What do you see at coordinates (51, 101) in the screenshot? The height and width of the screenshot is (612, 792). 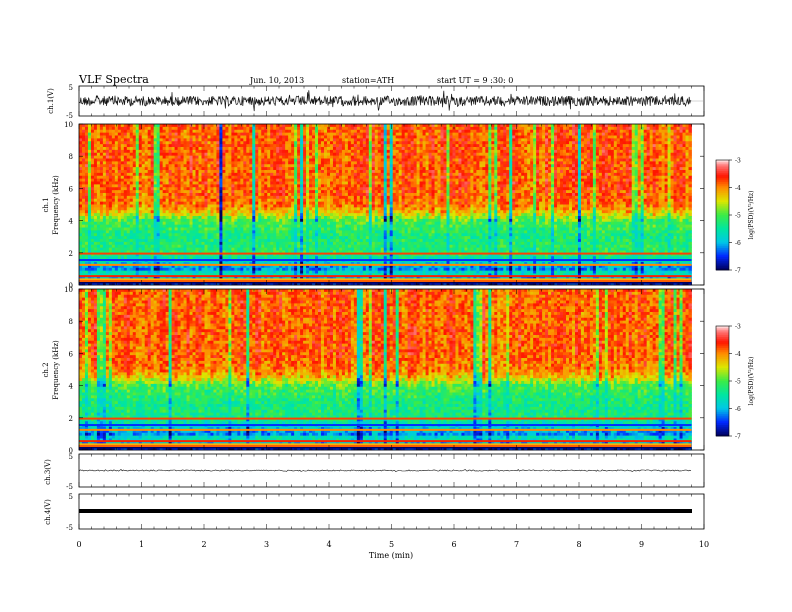 I see `ch1-wave-ylabel: ch.1(V)` at bounding box center [51, 101].